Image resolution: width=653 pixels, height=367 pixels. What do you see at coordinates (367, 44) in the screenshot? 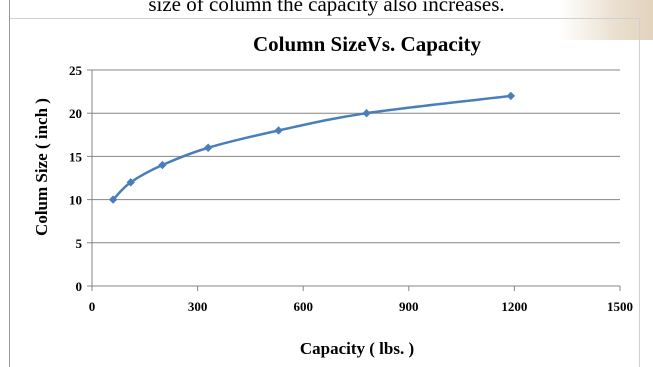
I see `chart-title: Column SizeVs. Capacity` at bounding box center [367, 44].